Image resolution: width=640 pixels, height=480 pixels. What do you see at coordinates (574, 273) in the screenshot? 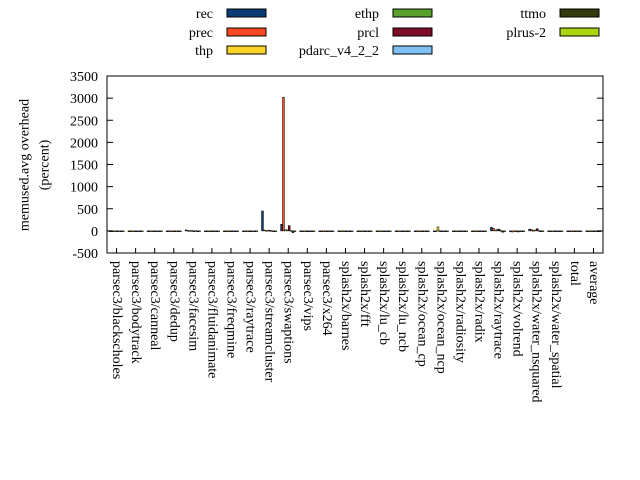
I see `x-tick-label: total` at bounding box center [574, 273].